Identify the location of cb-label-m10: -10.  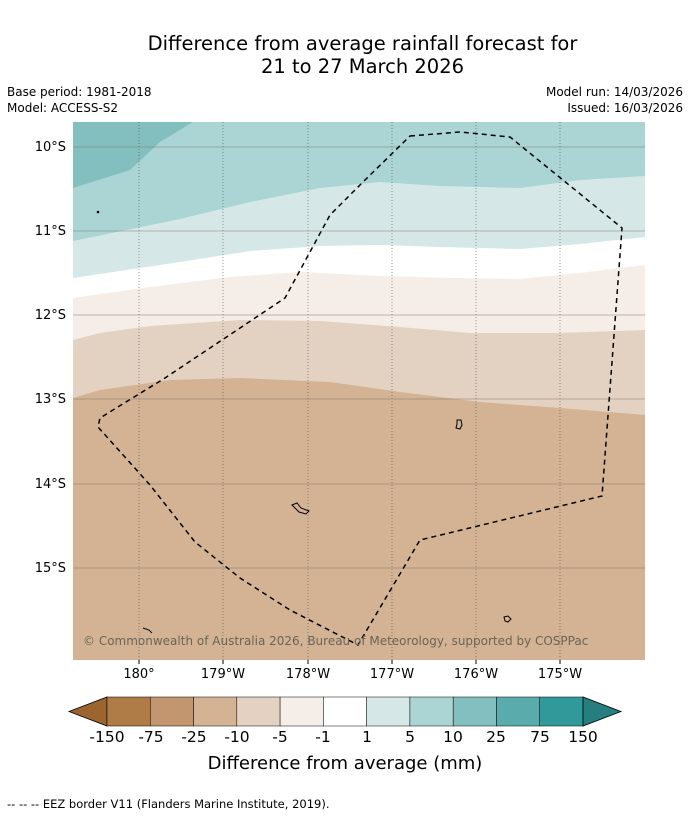
(237, 737).